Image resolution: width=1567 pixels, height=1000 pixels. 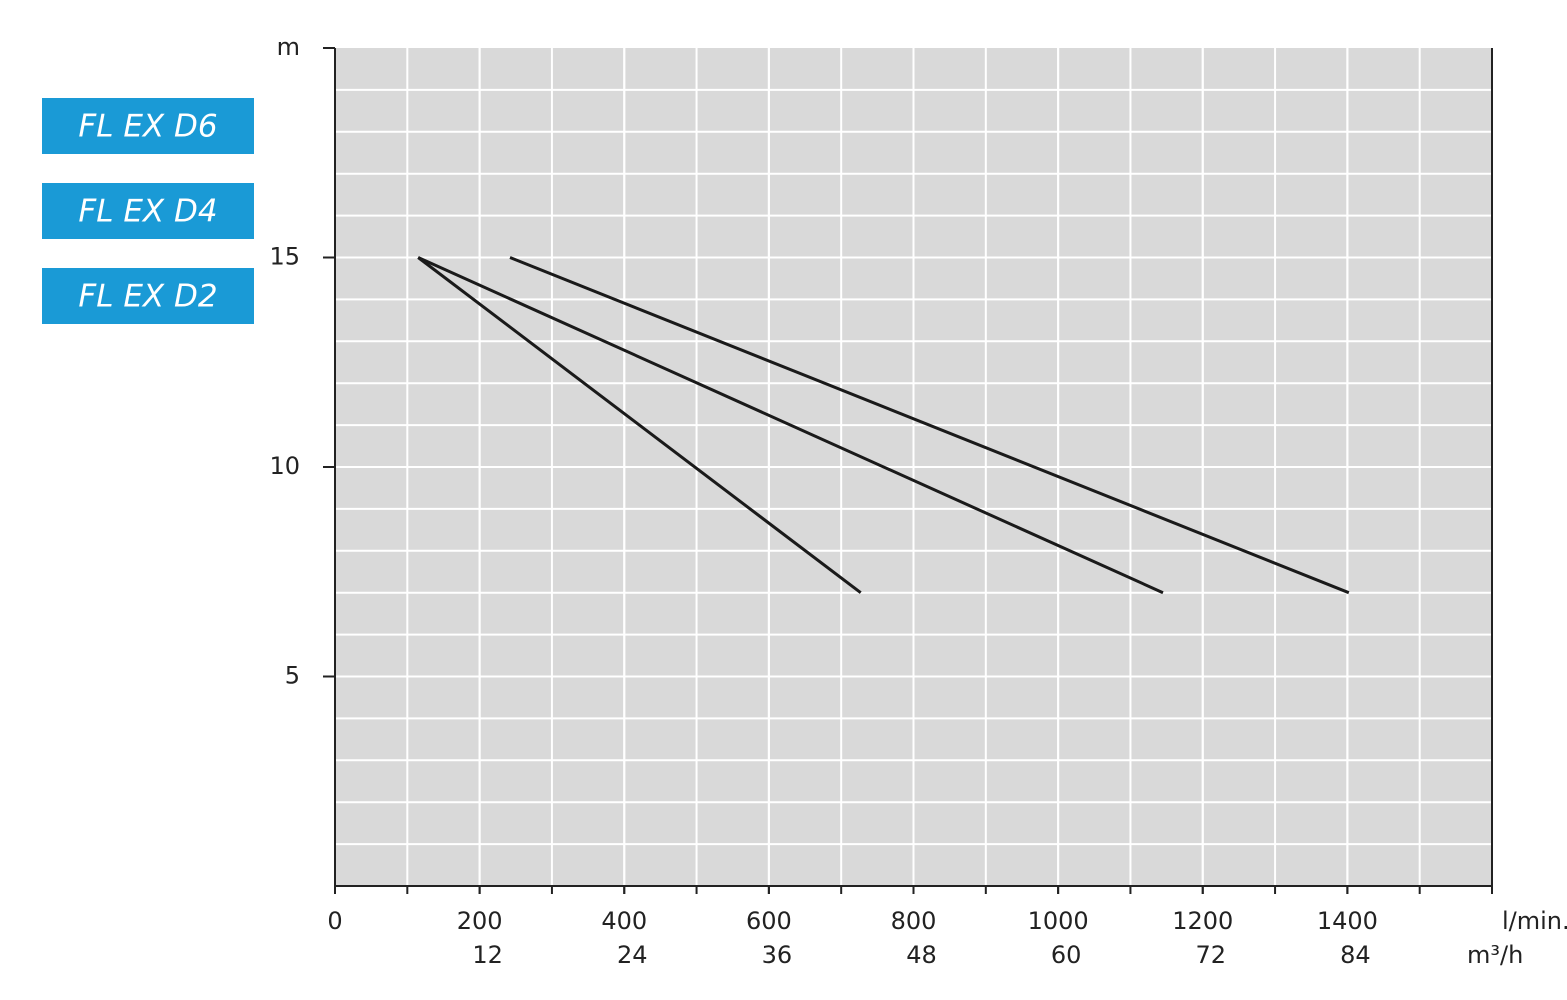 What do you see at coordinates (632, 955) in the screenshot?
I see `x2-tick-label: 24` at bounding box center [632, 955].